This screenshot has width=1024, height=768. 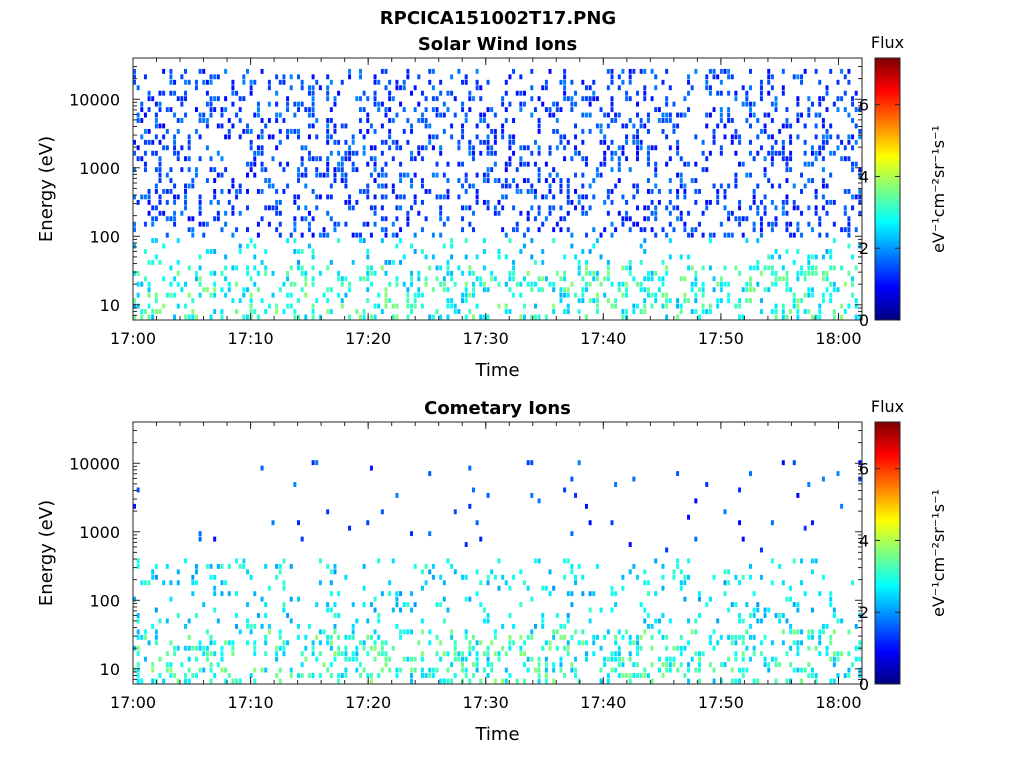 I want to click on colorbar-tick-label: 2, so click(x=864, y=612).